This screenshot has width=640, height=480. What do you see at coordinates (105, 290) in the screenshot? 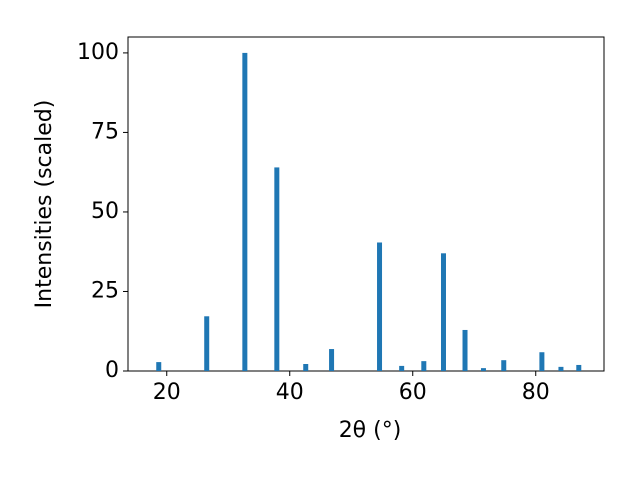
I see `y-tick-label: 25` at bounding box center [105, 290].